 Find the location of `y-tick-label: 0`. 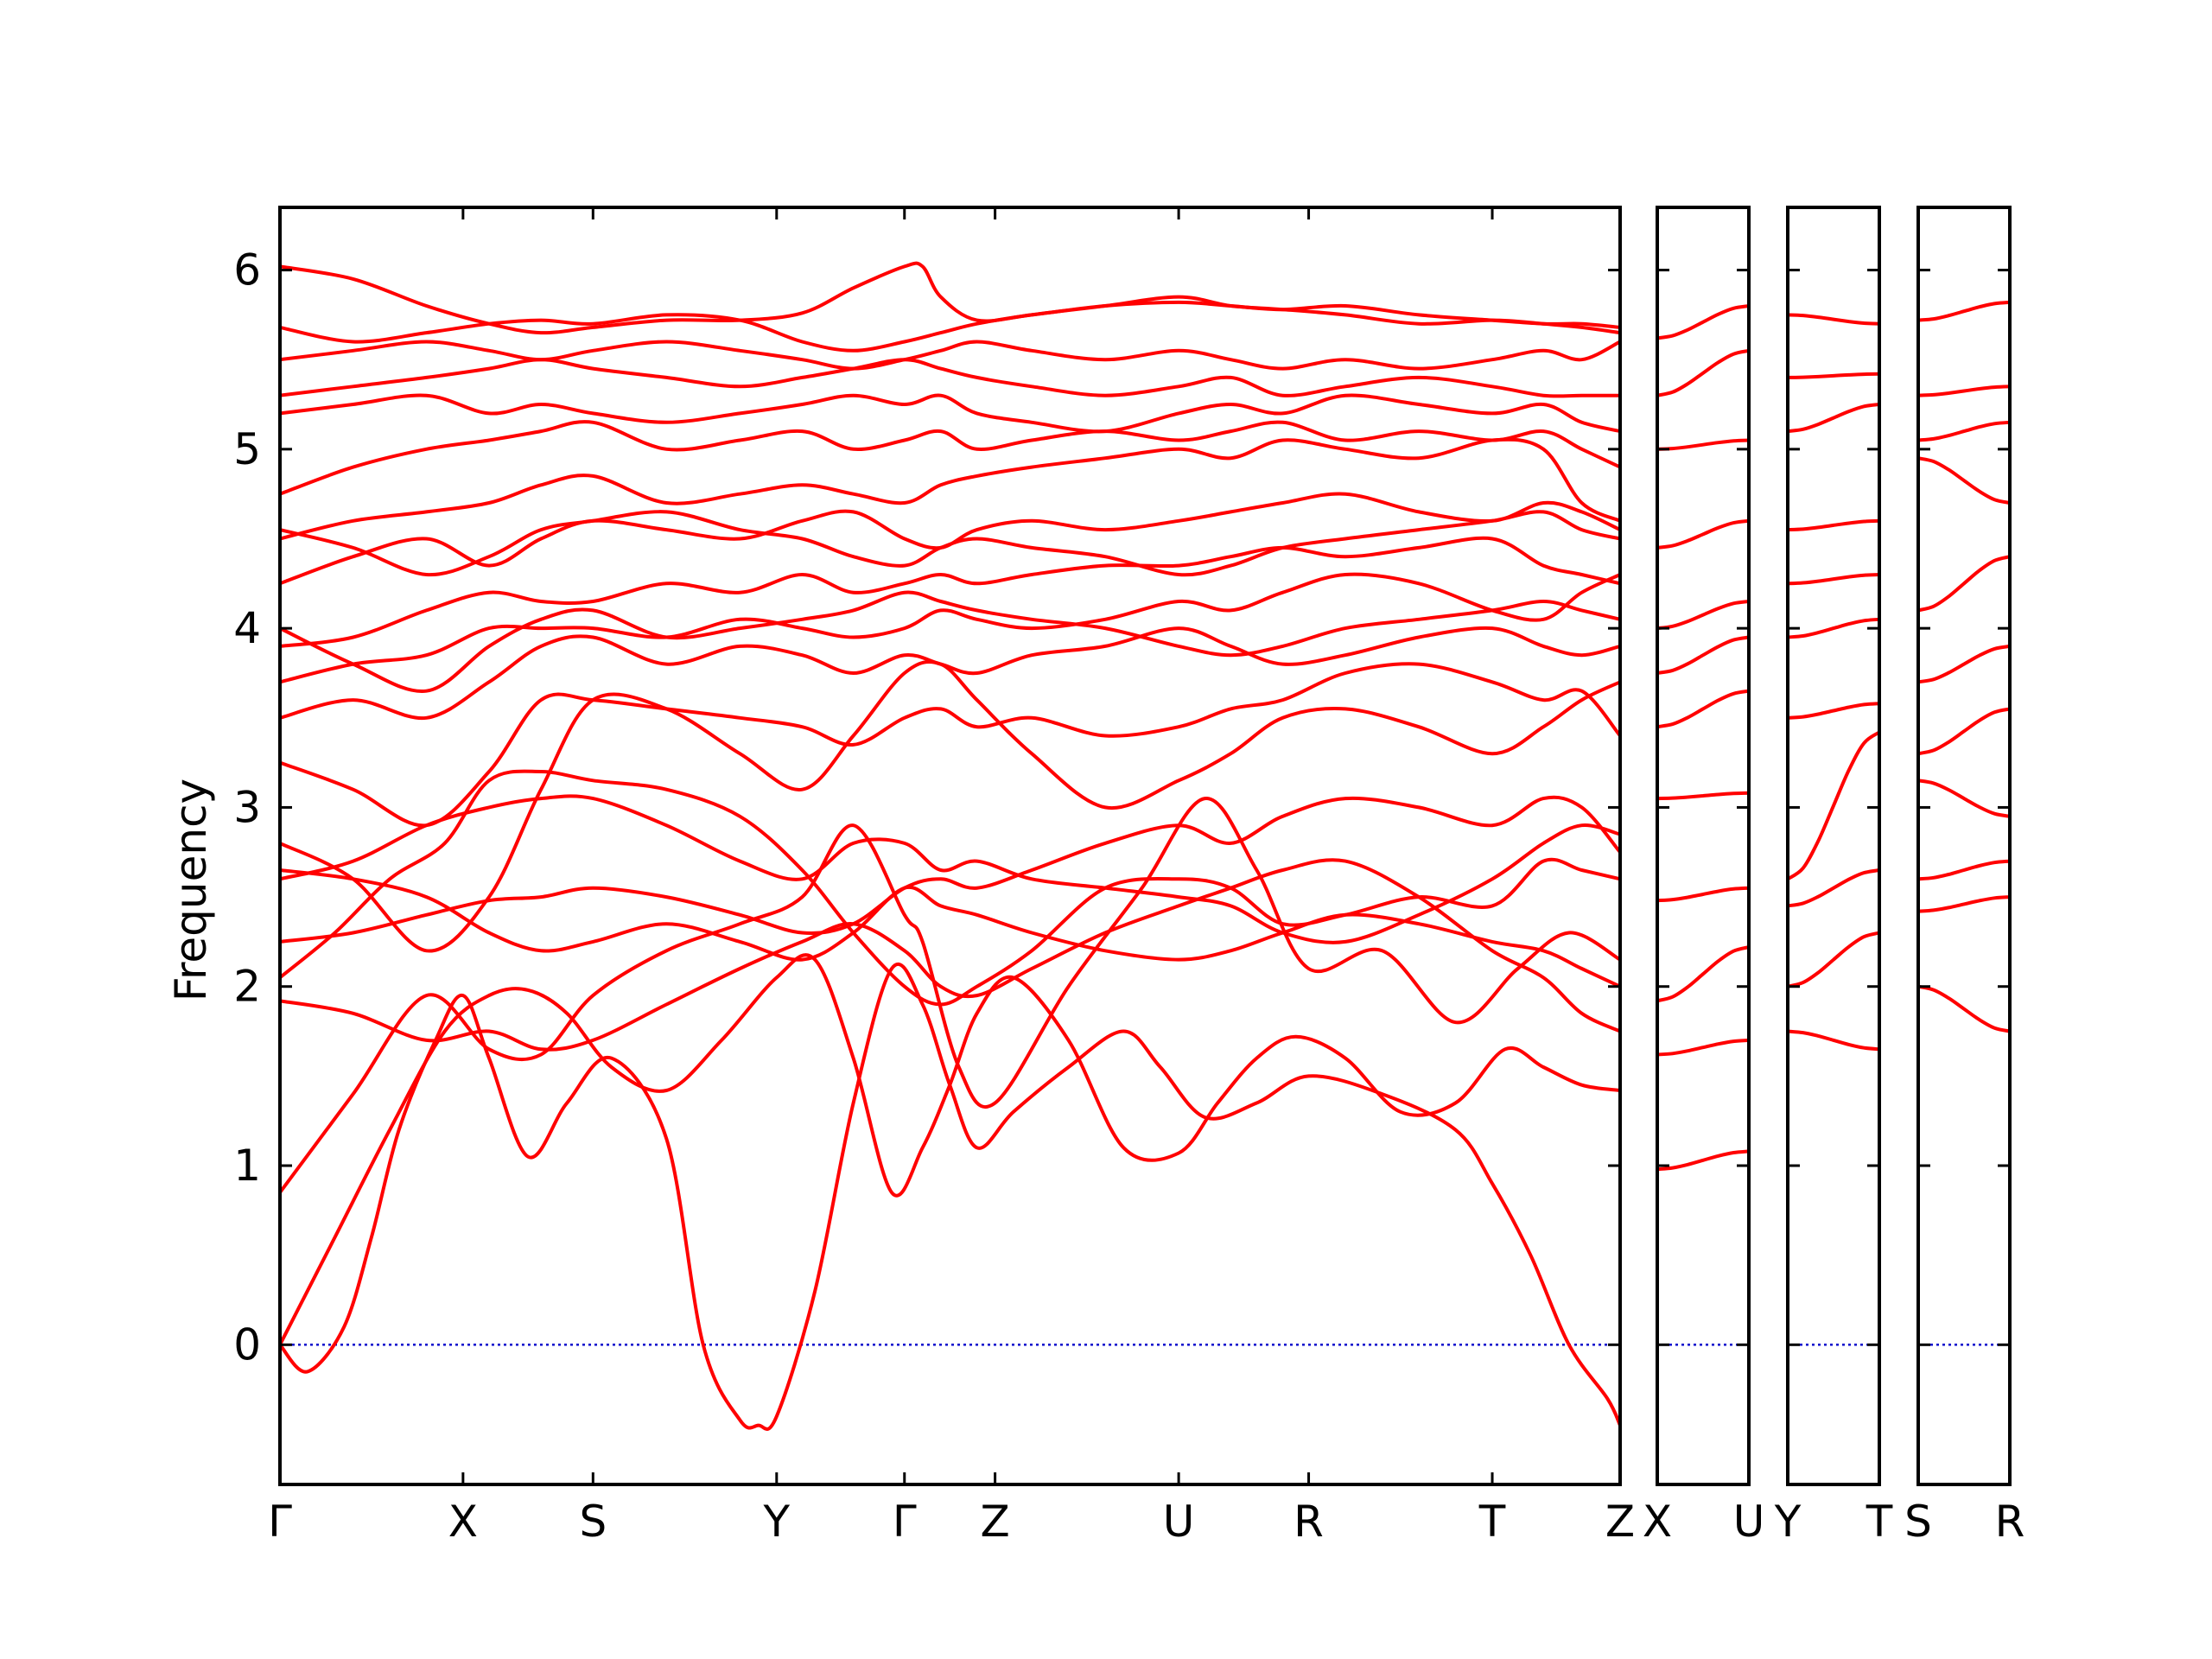

y-tick-label: 0 is located at coordinates (247, 1344).